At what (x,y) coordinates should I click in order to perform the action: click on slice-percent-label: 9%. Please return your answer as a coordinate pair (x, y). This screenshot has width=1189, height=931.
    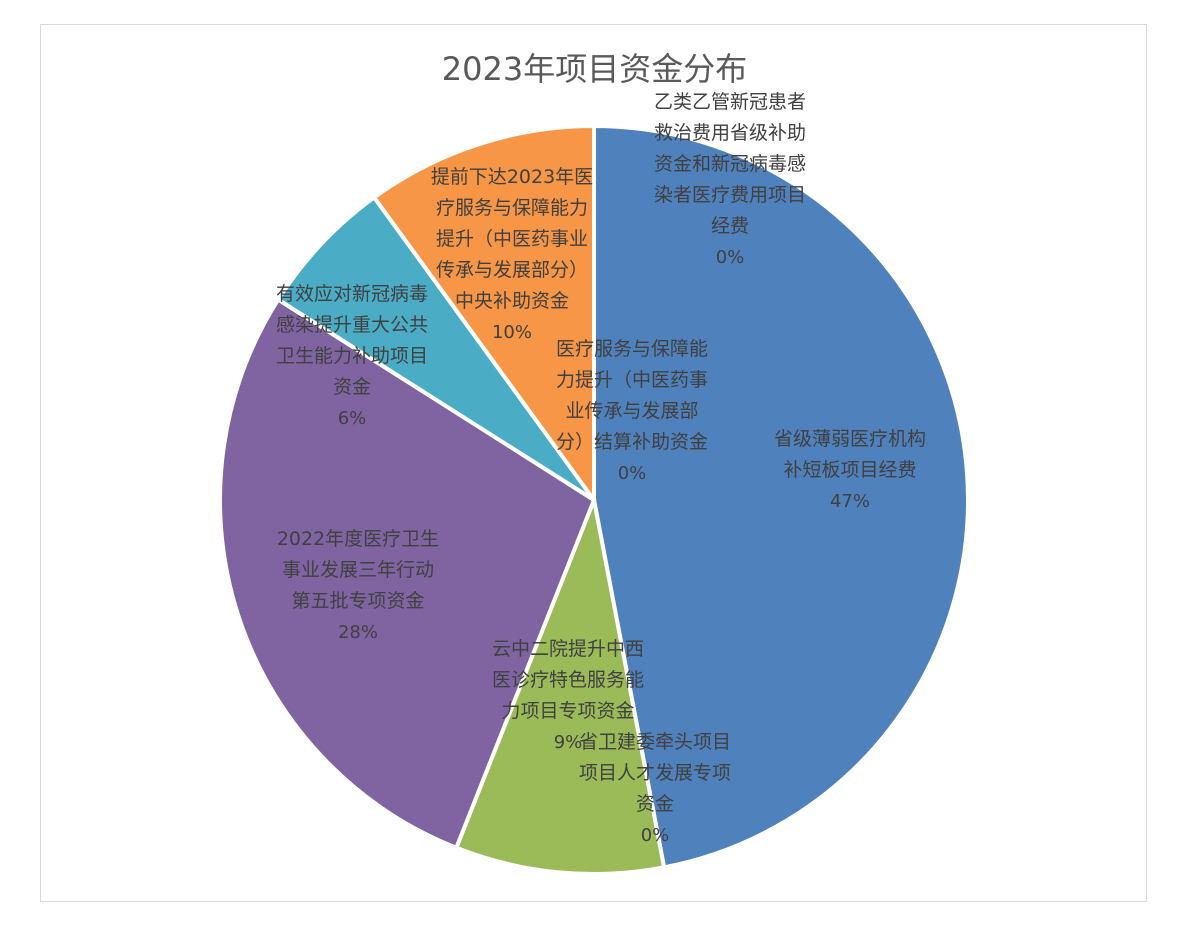
    Looking at the image, I should click on (568, 742).